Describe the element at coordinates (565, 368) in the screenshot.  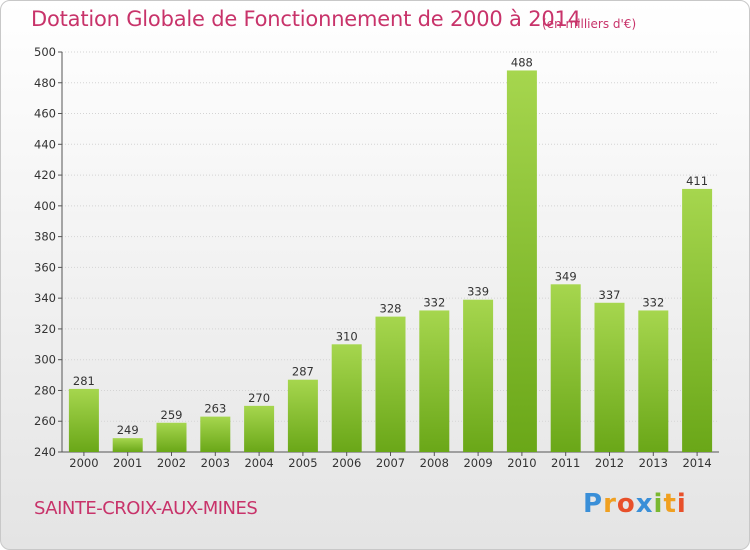
I see `bar-2011` at that location.